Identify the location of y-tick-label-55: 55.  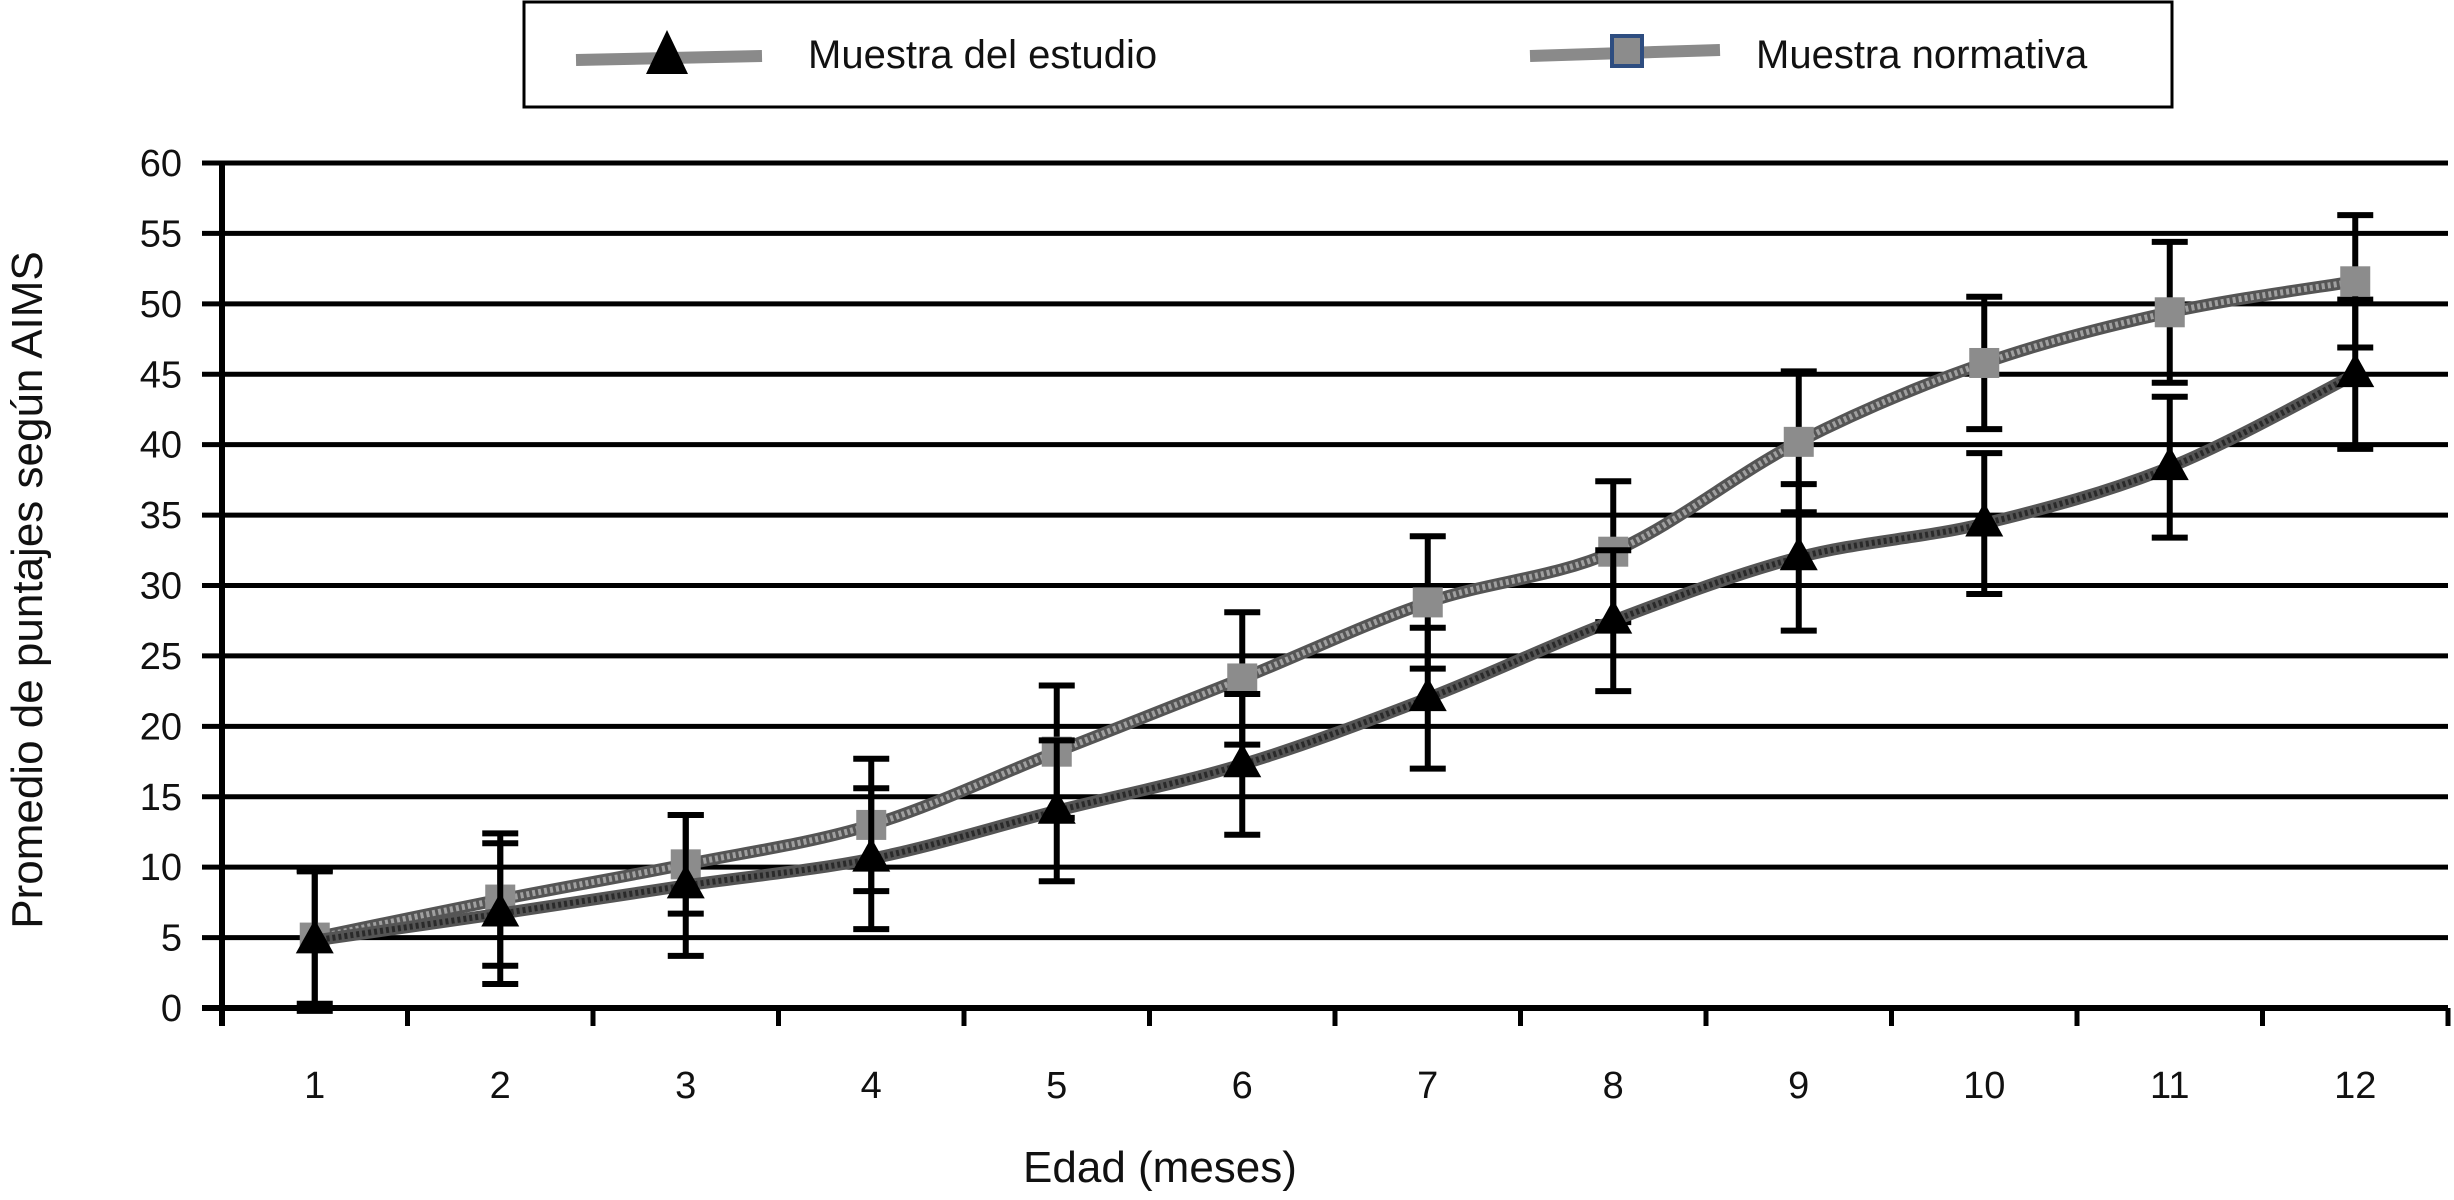
(161, 234).